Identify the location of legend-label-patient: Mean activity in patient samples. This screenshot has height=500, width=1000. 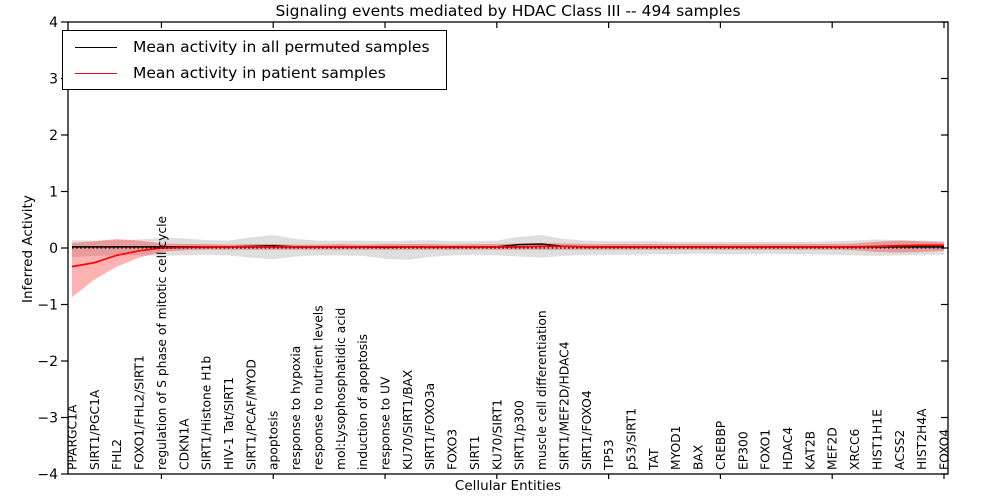
(259, 73).